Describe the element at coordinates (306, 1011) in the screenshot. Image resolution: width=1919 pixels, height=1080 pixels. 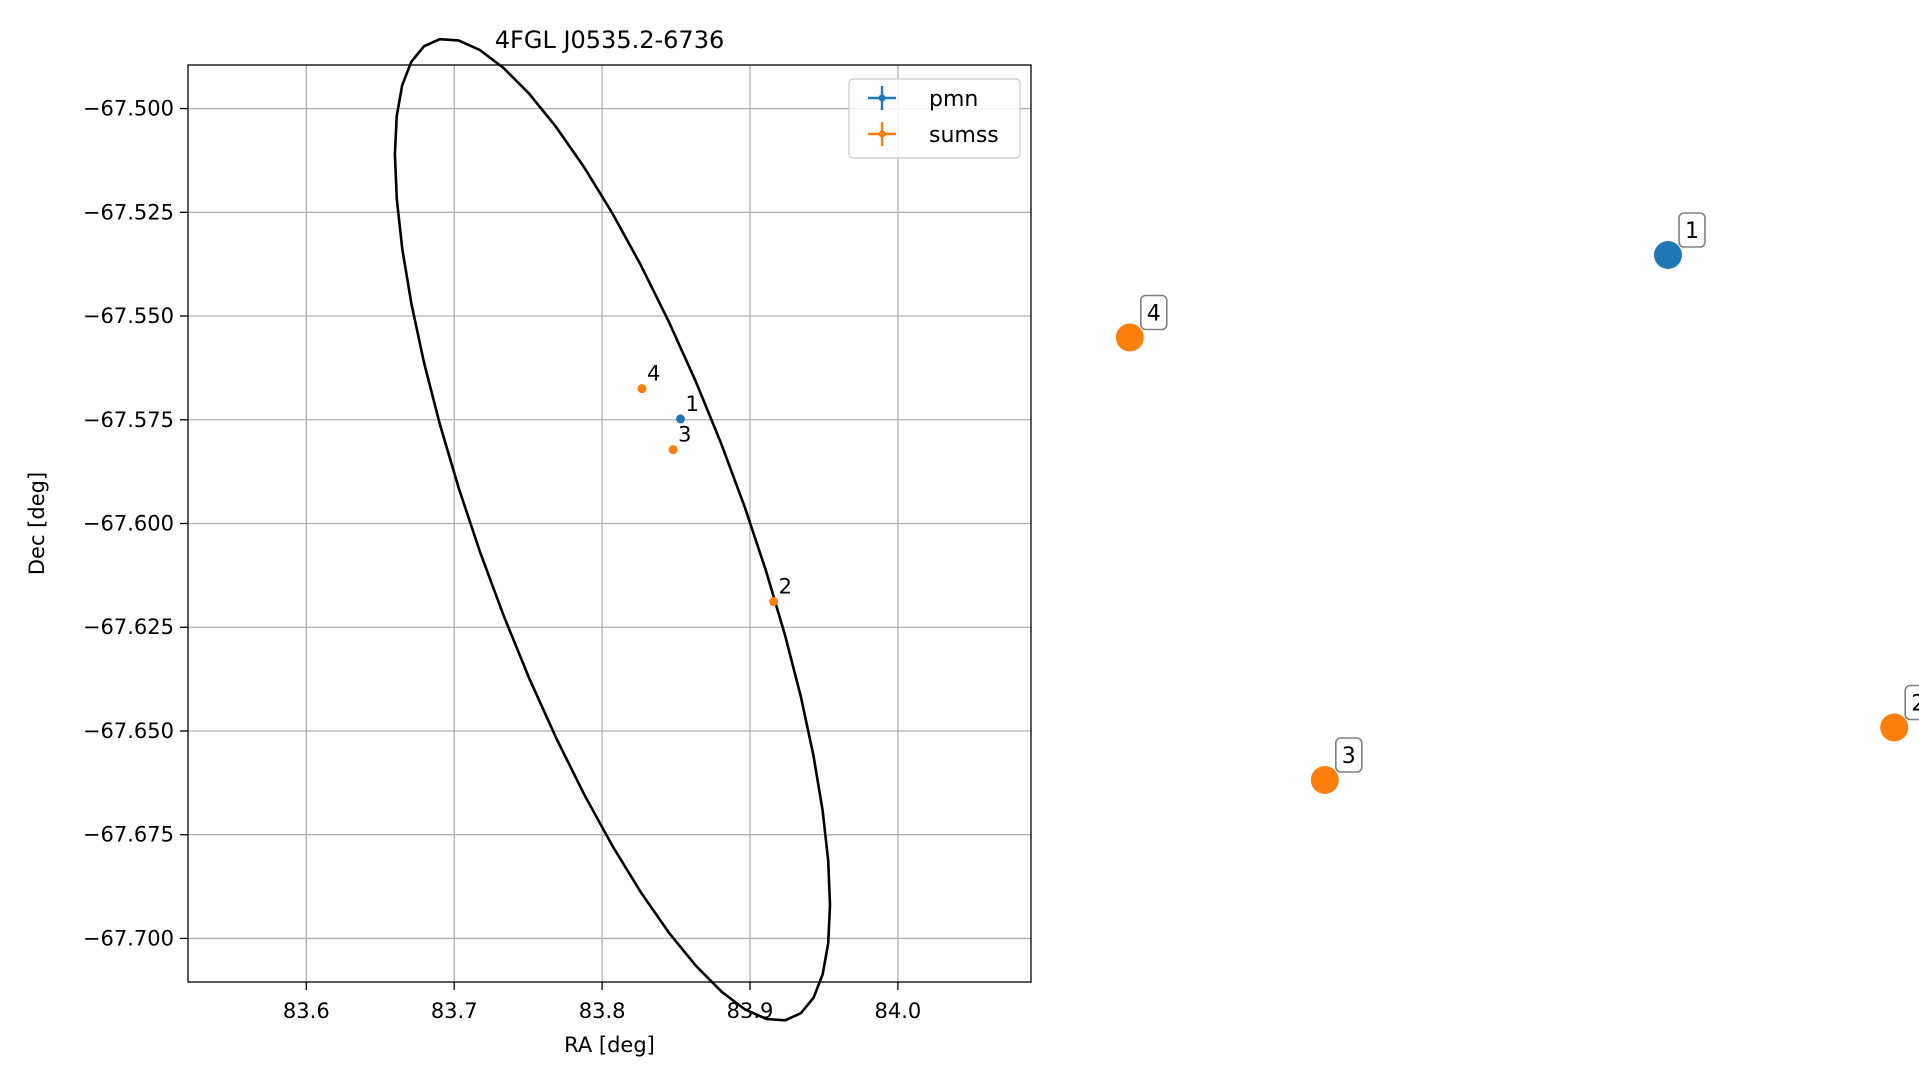
I see `x-tick-label: 83.6` at that location.